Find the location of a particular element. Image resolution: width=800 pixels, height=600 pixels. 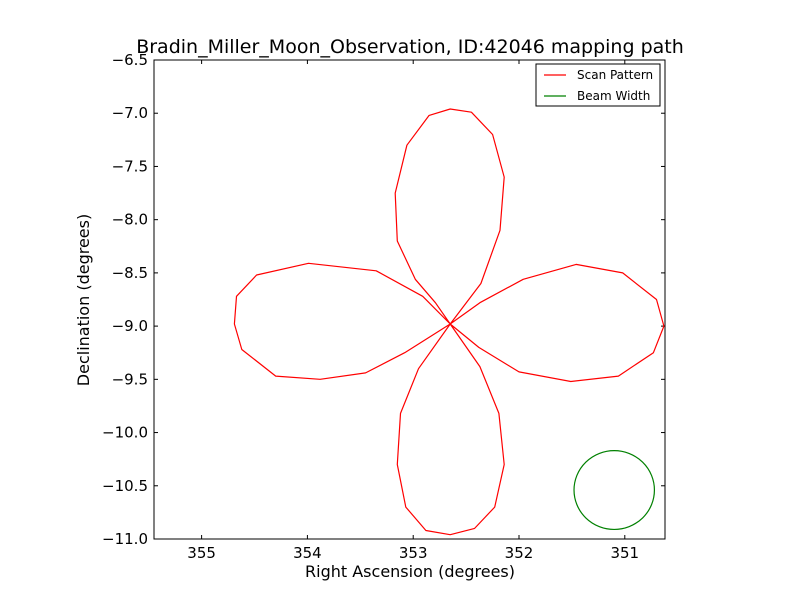

y-tick-label: −11.0 is located at coordinates (125, 539).